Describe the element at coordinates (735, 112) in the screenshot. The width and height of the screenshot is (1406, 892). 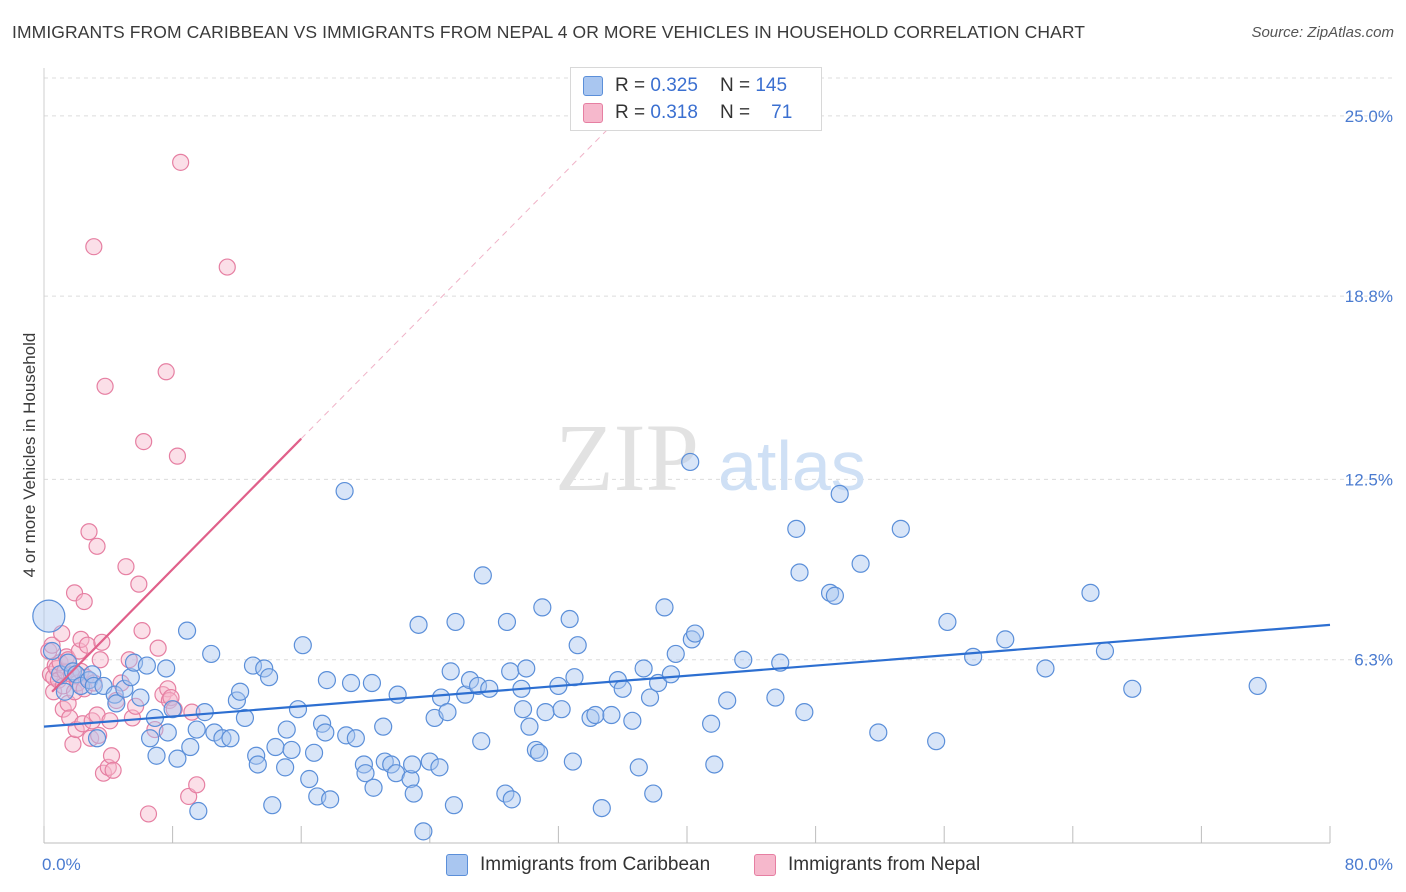
I see `legend-n-label: N =` at that location.